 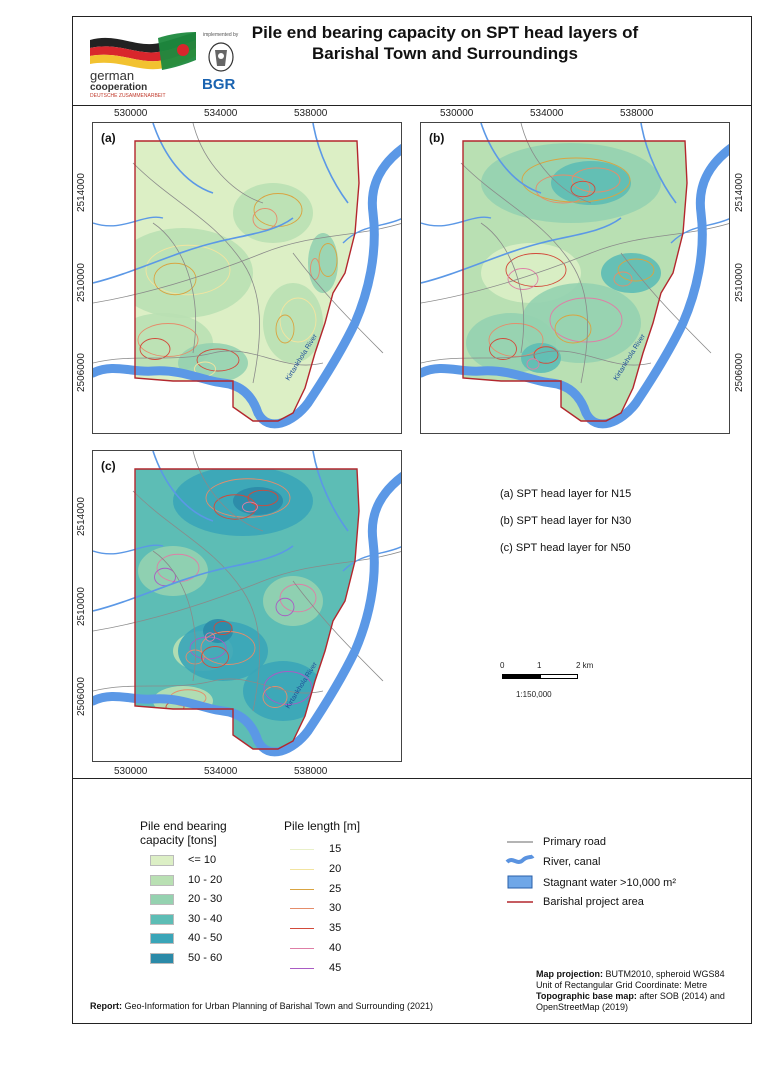 What do you see at coordinates (335, 868) in the screenshot?
I see `legend-length-label: 20` at bounding box center [335, 868].